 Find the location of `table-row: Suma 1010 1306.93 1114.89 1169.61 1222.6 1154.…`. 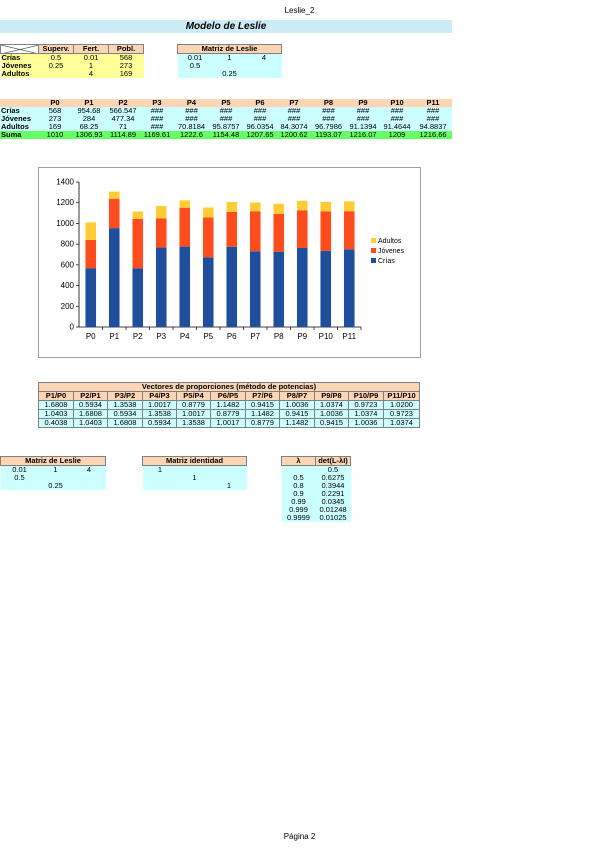

table-row: Suma 1010 1306.93 1114.89 1169.61 1222.6 1154.… is located at coordinates (226, 135).